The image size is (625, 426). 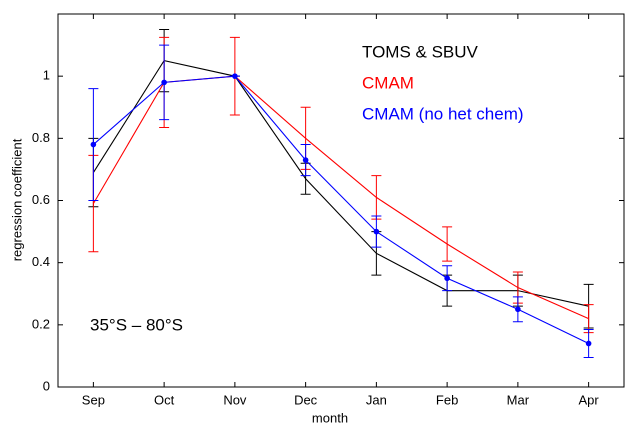 What do you see at coordinates (518, 399) in the screenshot?
I see `x-tick-label: Mar` at bounding box center [518, 399].